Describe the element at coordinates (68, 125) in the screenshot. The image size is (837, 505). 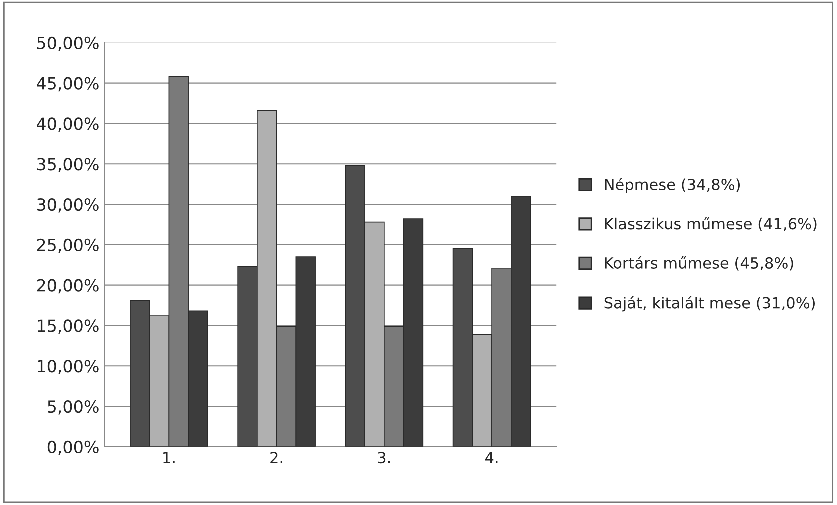
I see `y-tick-label: 40,00%` at that location.